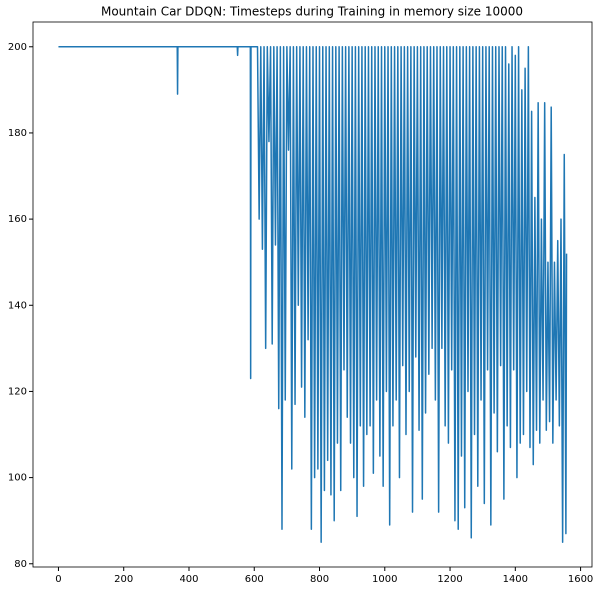 Image resolution: width=598 pixels, height=590 pixels. What do you see at coordinates (17, 47) in the screenshot?
I see `y-tick-label: 200` at bounding box center [17, 47].